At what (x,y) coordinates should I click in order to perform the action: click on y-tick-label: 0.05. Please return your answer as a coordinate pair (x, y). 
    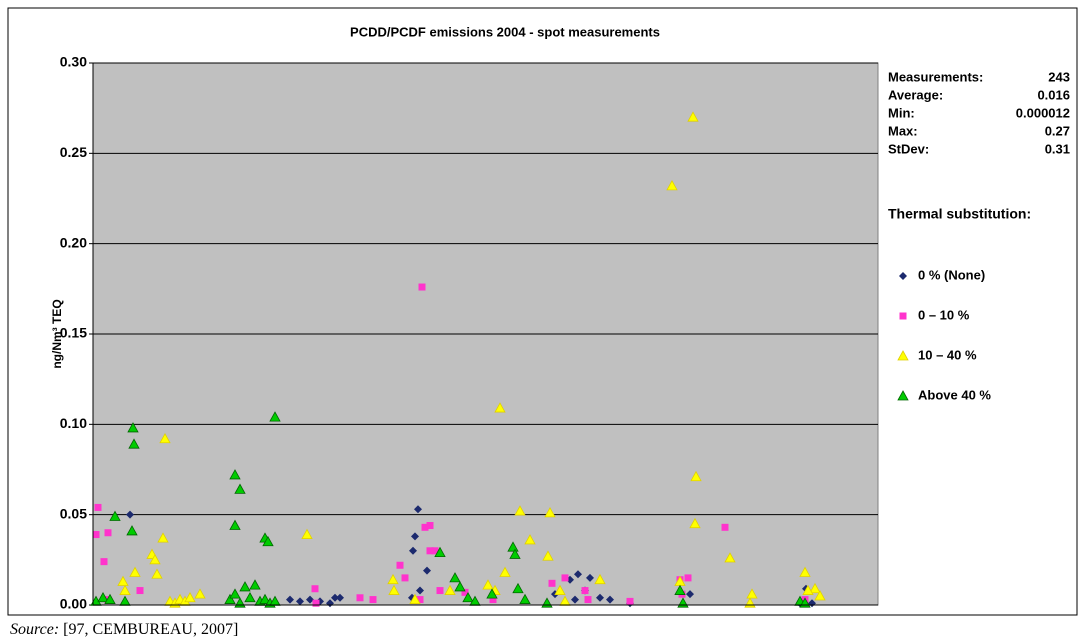
    Looking at the image, I should click on (73, 513).